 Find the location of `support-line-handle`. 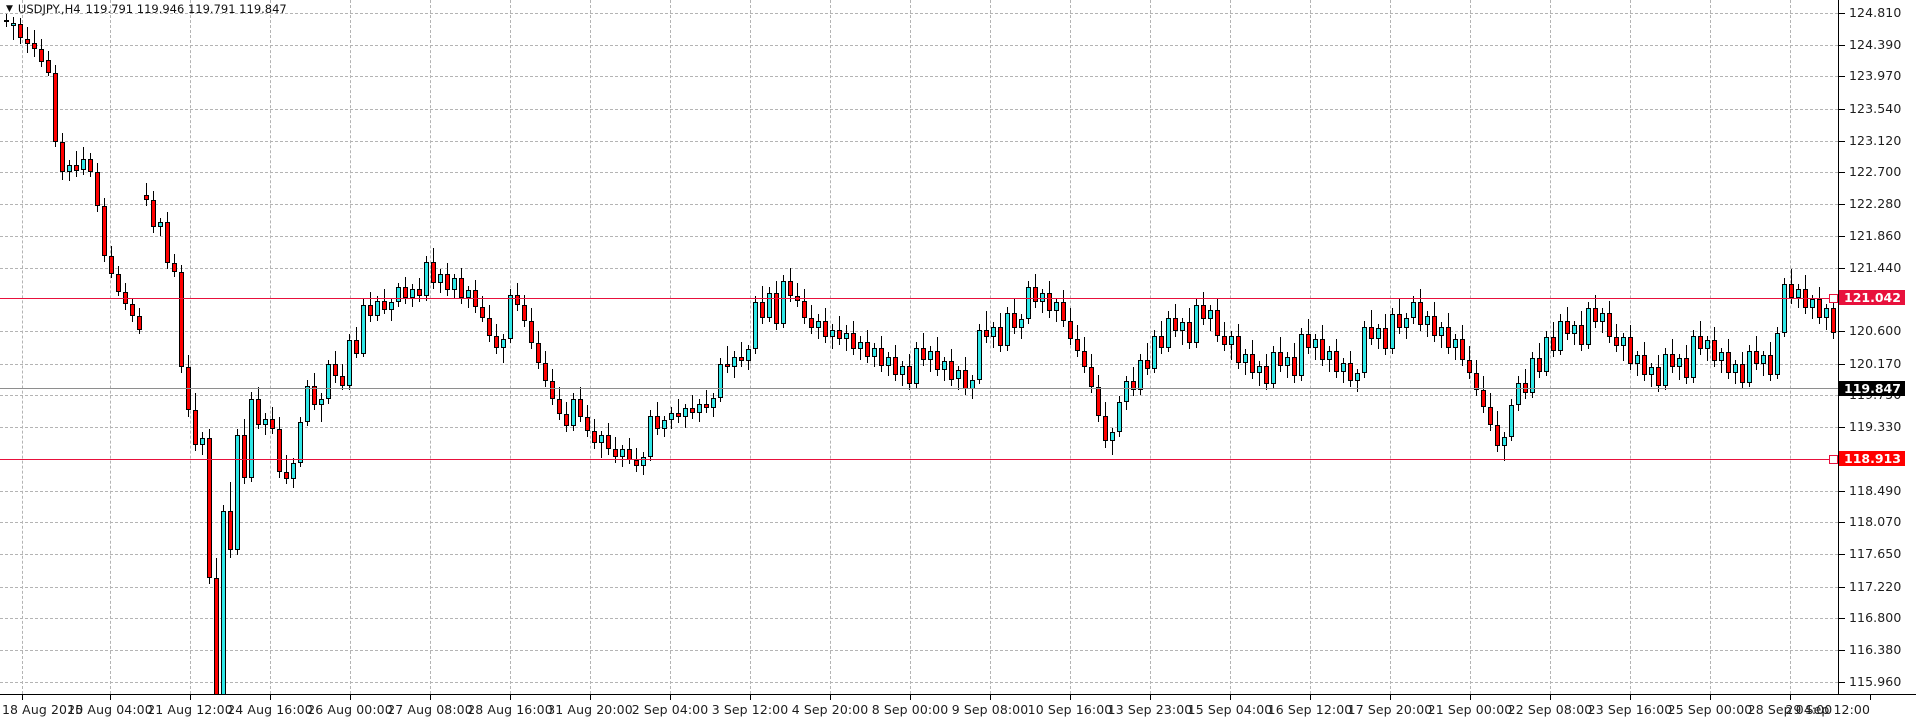

support-line-handle is located at coordinates (1833, 460).